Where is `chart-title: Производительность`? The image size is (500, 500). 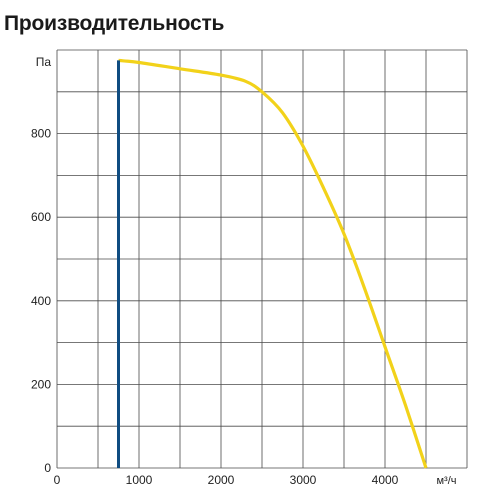
chart-title: Производительность is located at coordinates (114, 23).